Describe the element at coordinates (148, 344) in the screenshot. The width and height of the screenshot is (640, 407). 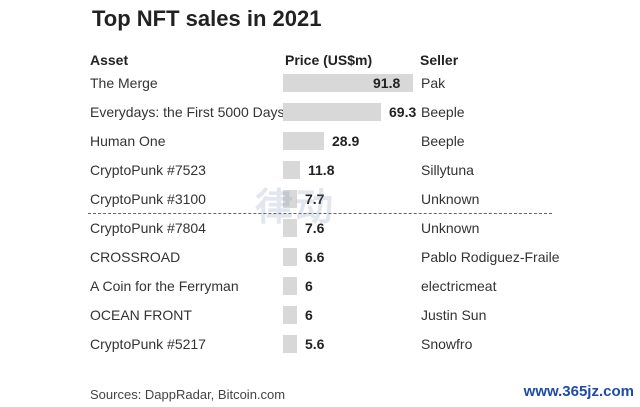
I see `asset-label: CryptoPunk #5217` at that location.